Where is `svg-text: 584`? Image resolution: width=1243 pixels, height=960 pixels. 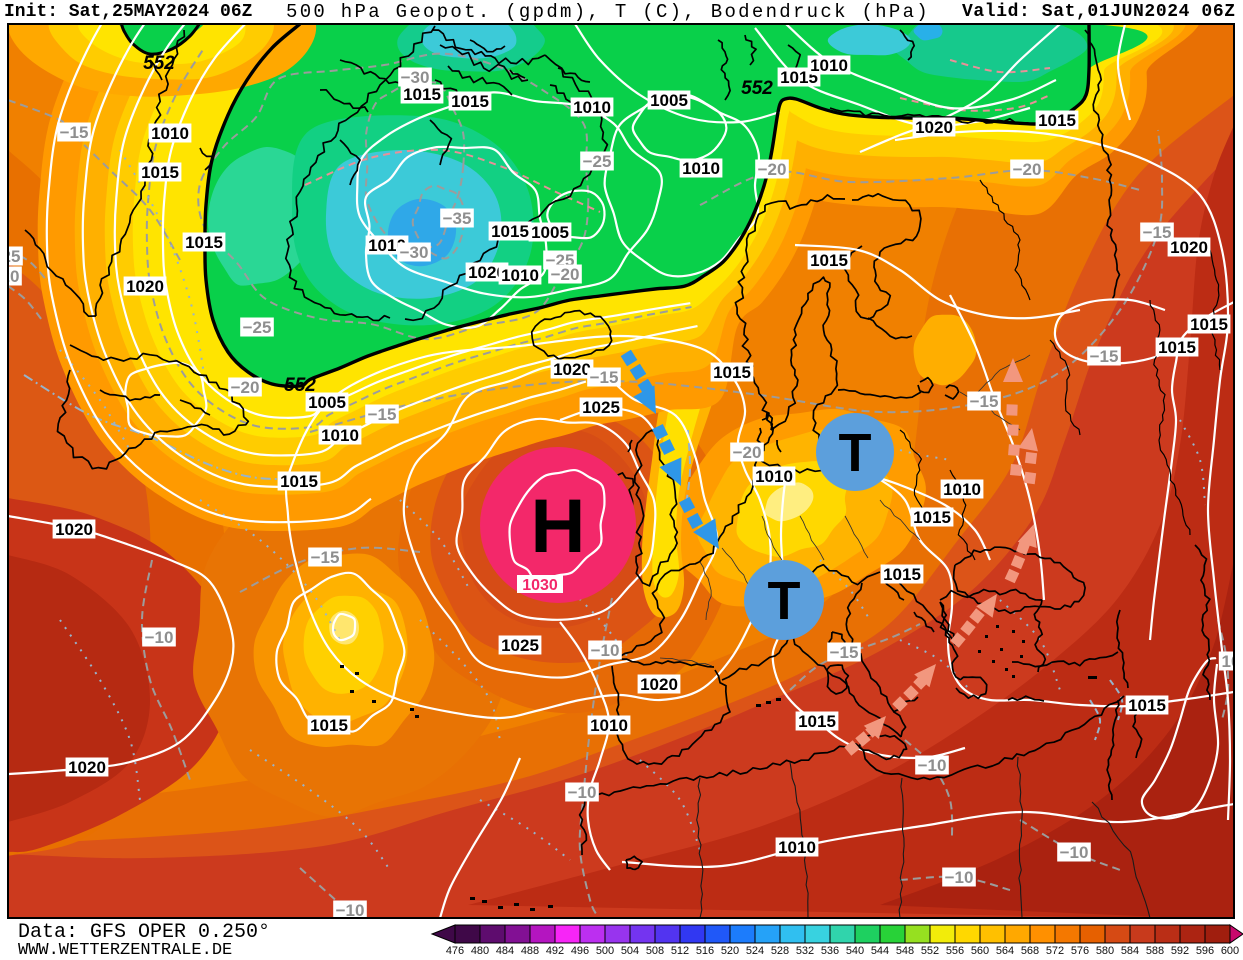
svg-text: 584 is located at coordinates (1130, 951).